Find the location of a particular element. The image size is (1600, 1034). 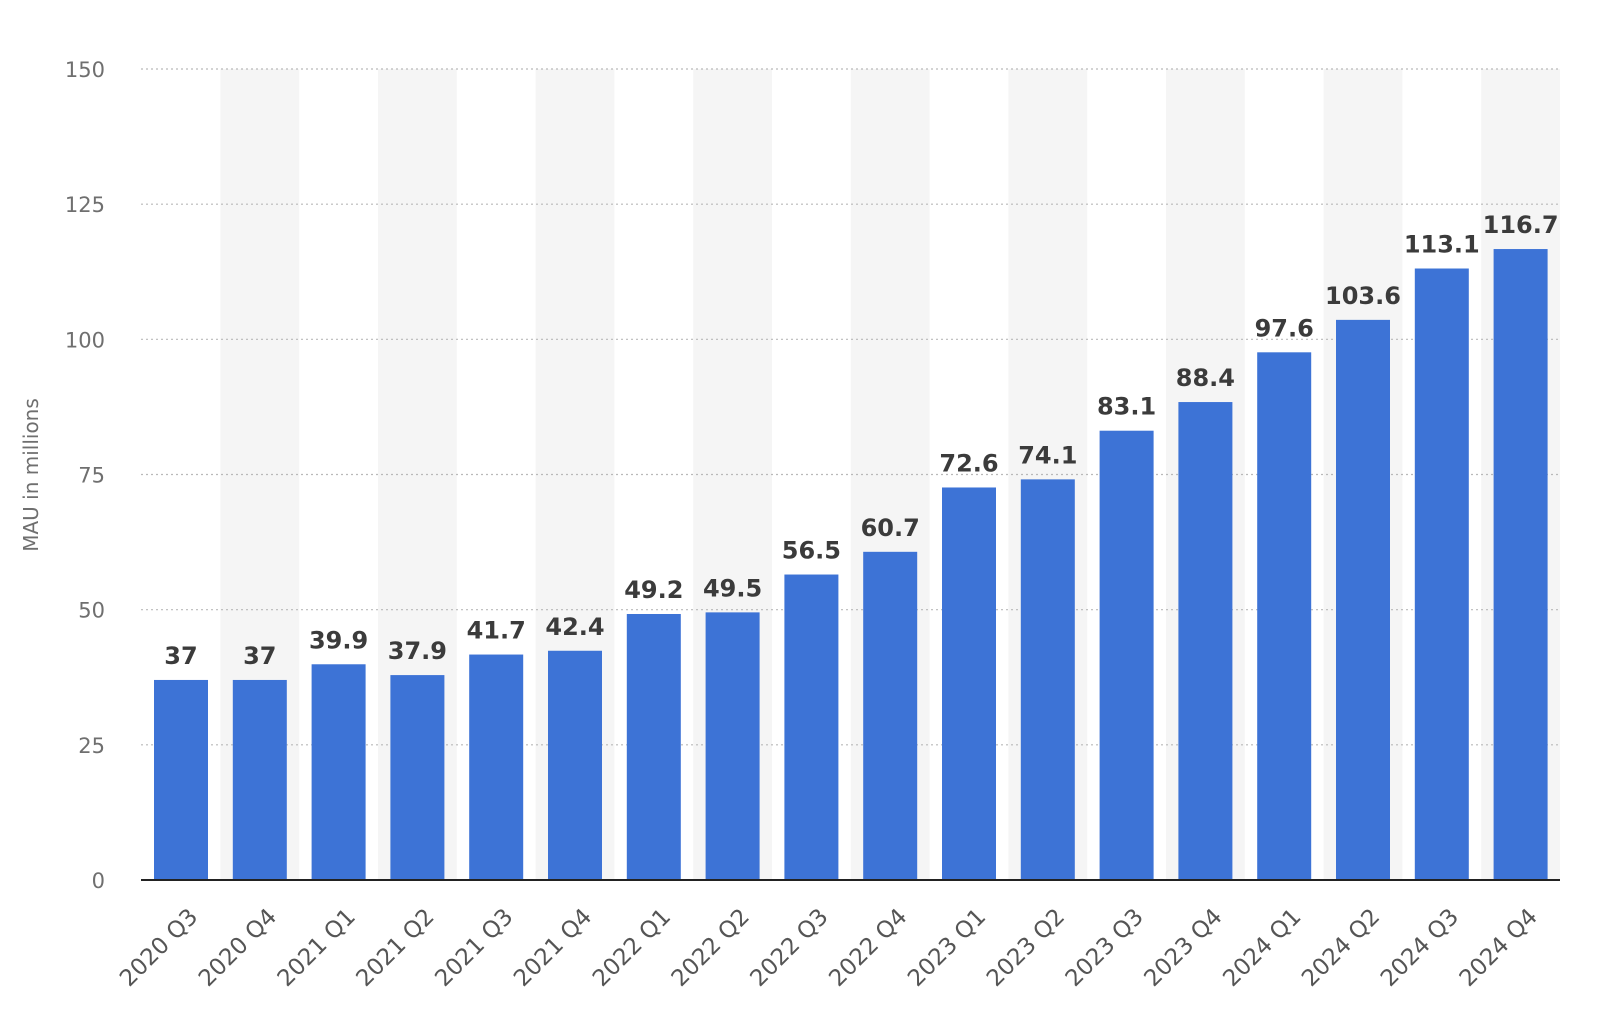

x-tick-label: 2022 Q4 is located at coordinates (868, 948).